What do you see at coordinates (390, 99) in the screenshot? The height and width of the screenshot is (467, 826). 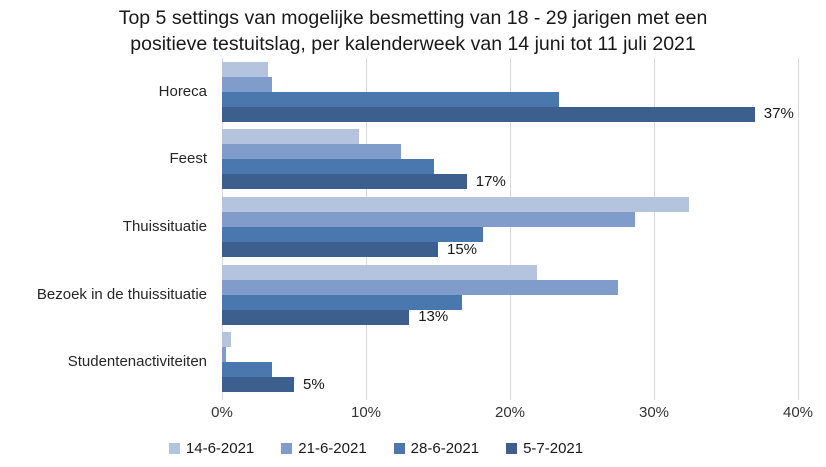 I see `bar-28-6-2021-horeca` at bounding box center [390, 99].